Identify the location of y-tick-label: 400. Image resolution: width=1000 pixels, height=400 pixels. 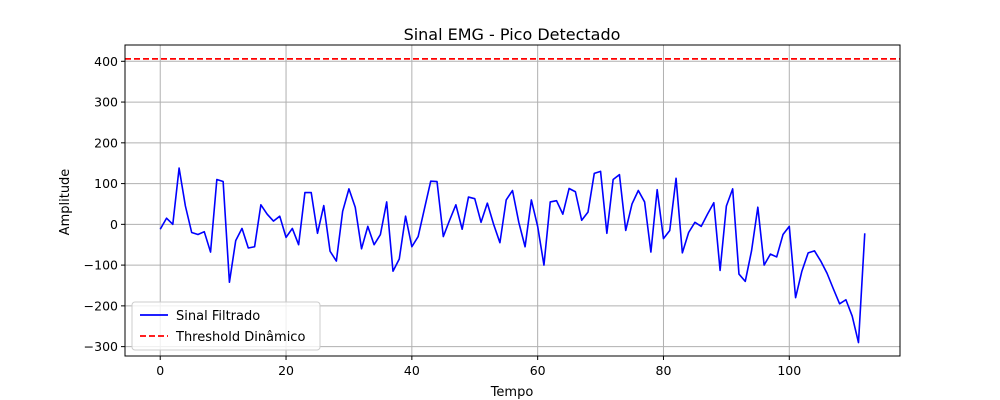
(106, 61).